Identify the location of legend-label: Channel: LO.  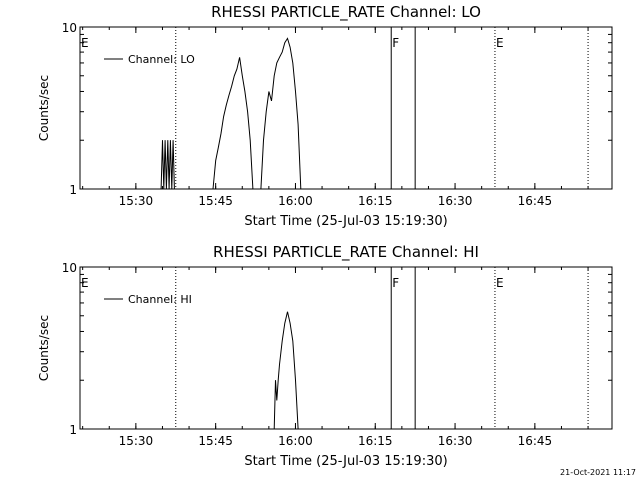
(161, 59).